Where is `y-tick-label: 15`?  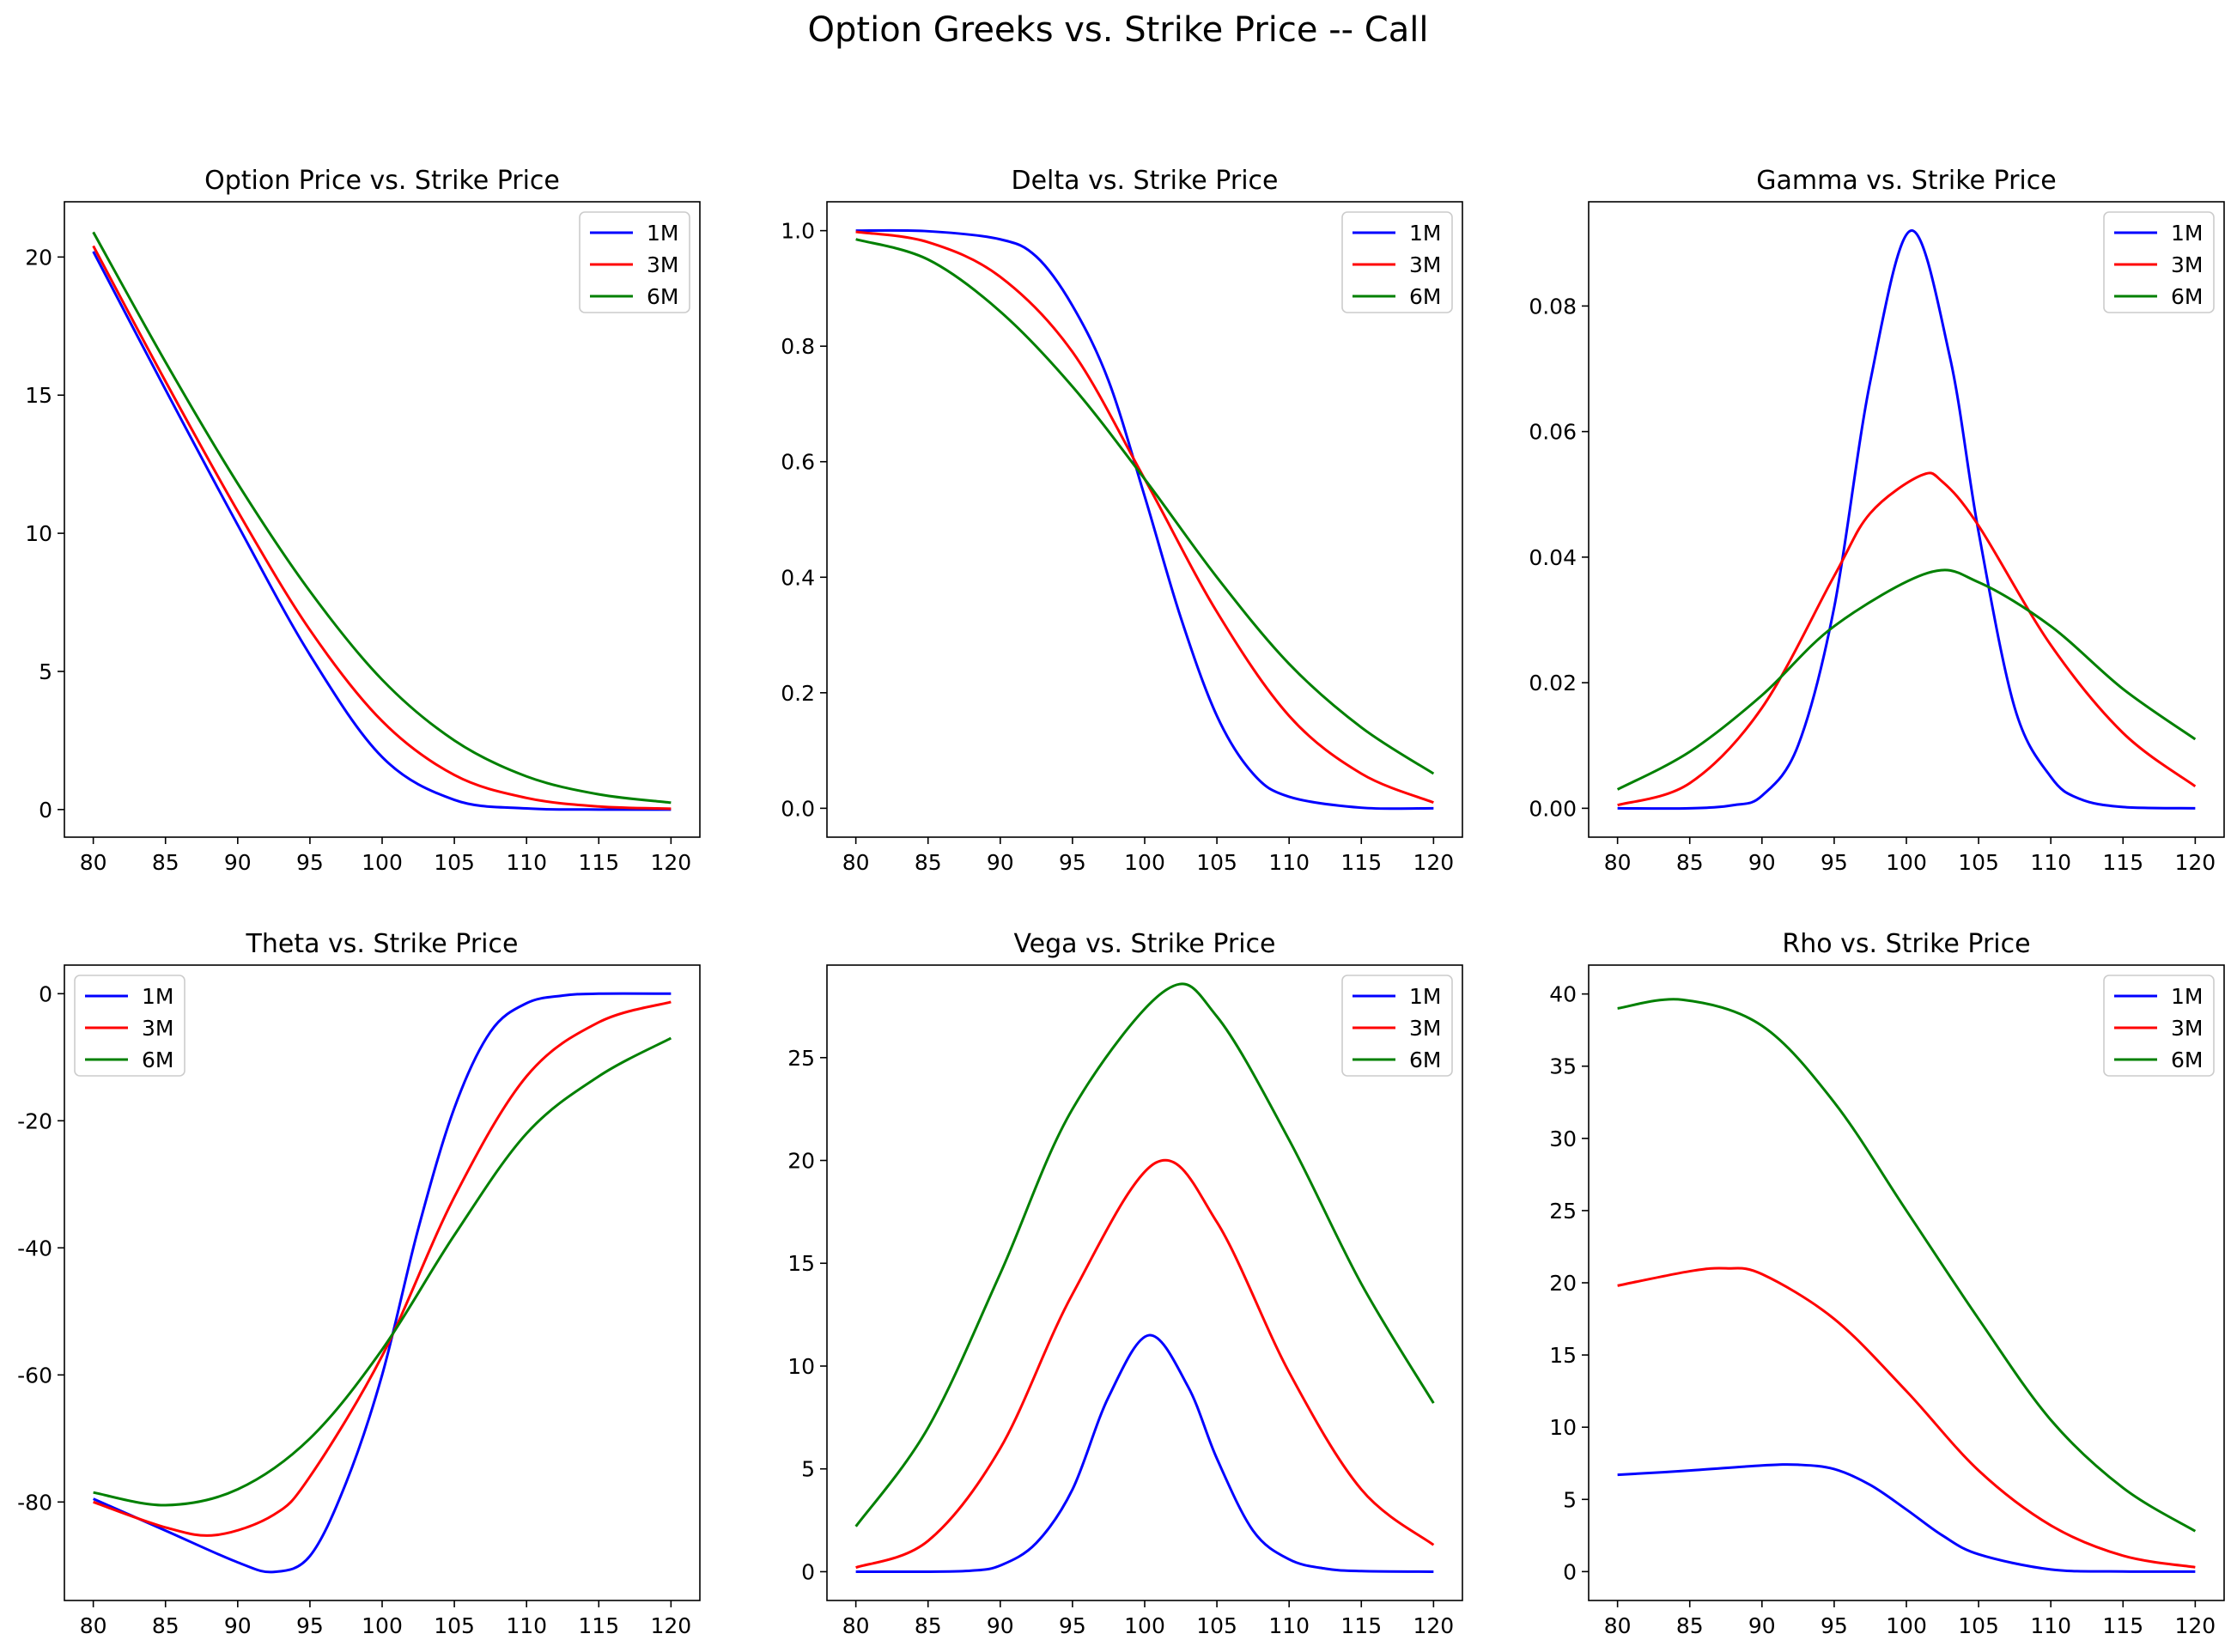 y-tick-label: 15 is located at coordinates (38, 395).